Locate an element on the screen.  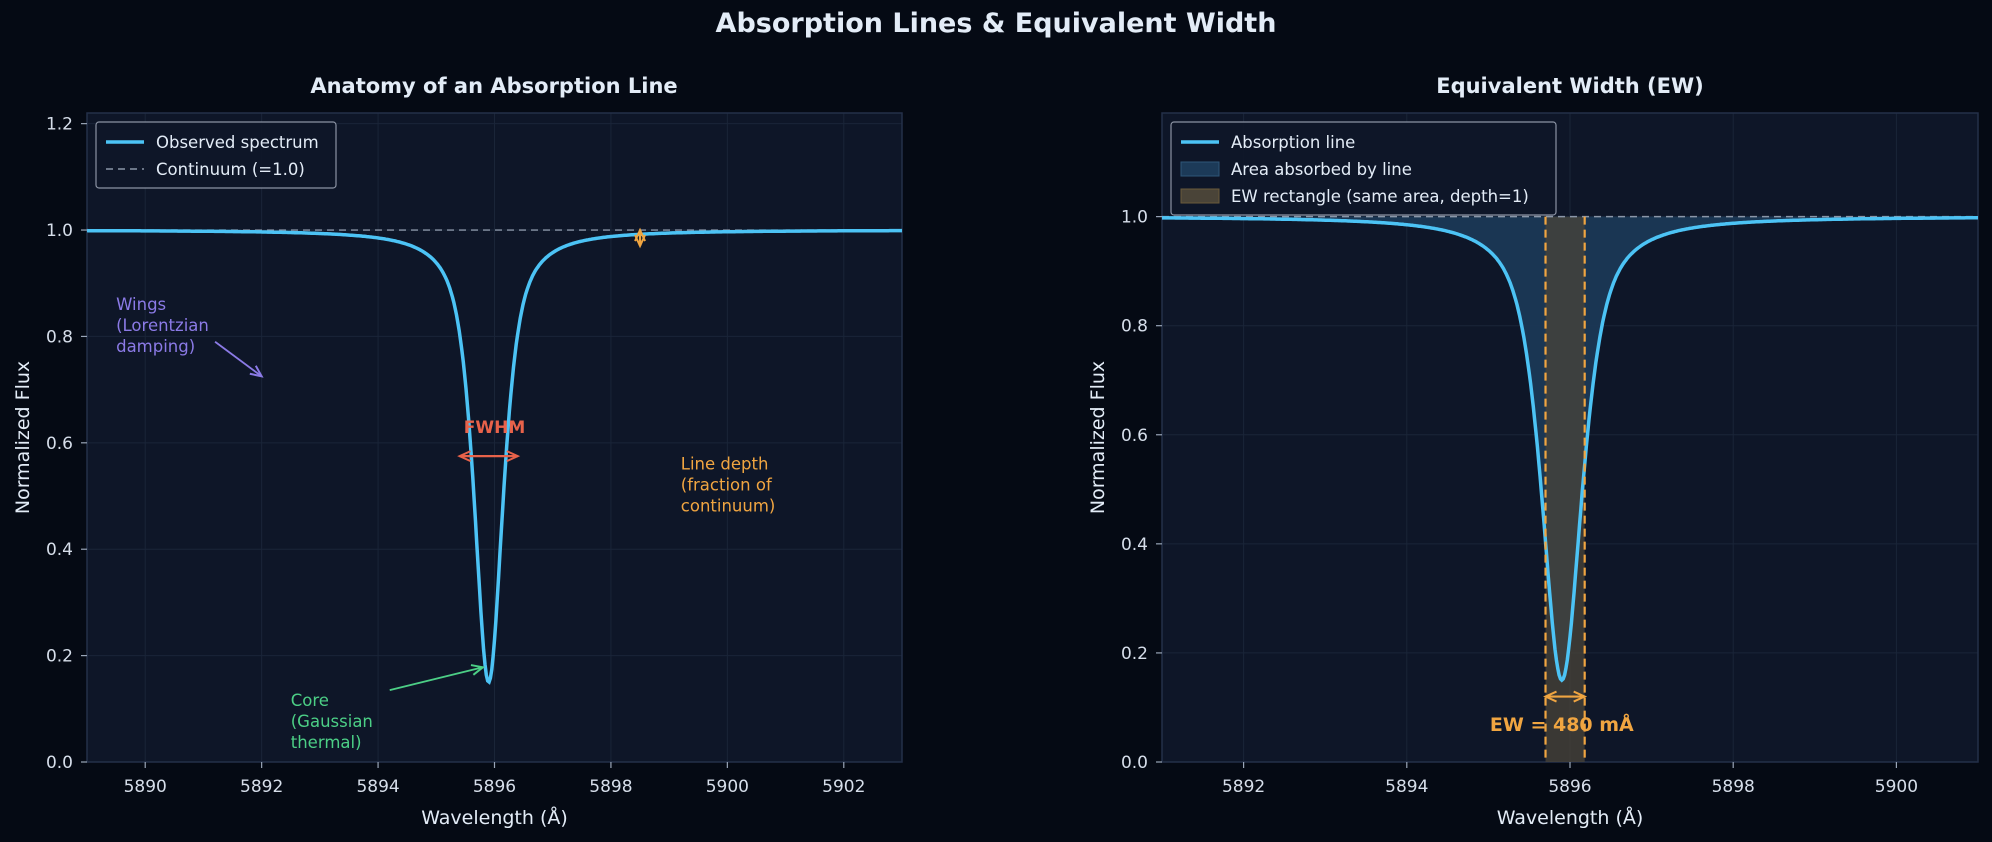
core-arrow is located at coordinates (436, 679).